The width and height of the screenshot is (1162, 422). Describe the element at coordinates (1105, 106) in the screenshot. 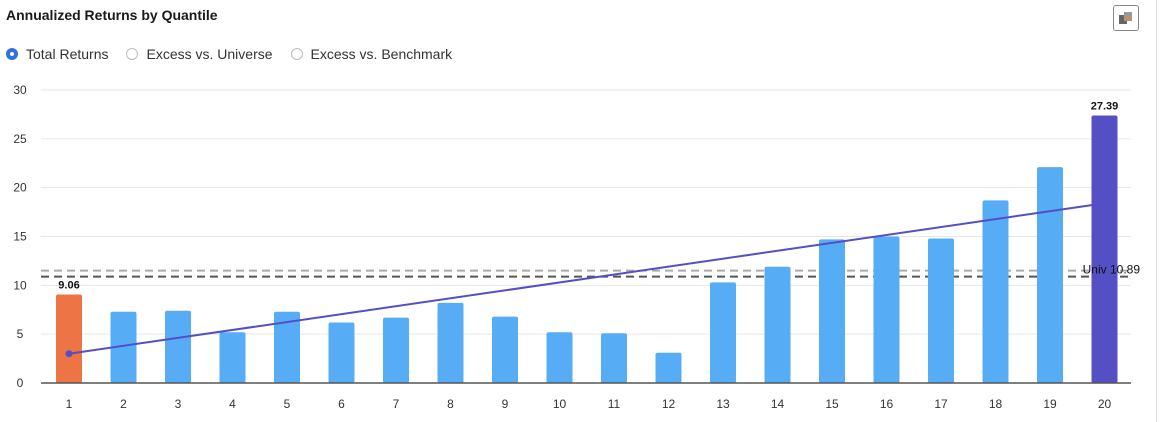

I see `data-label: 27.39` at that location.